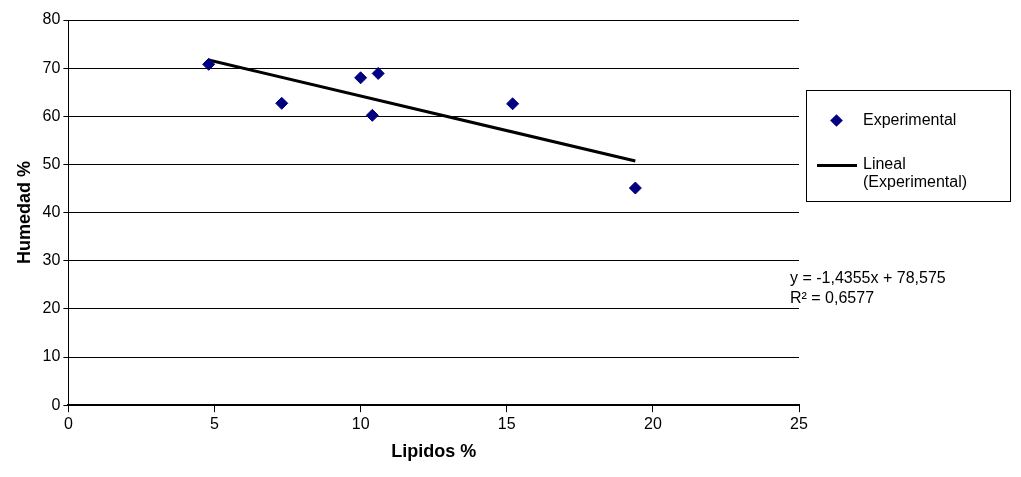  I want to click on y-tick-label: 60, so click(51, 115).